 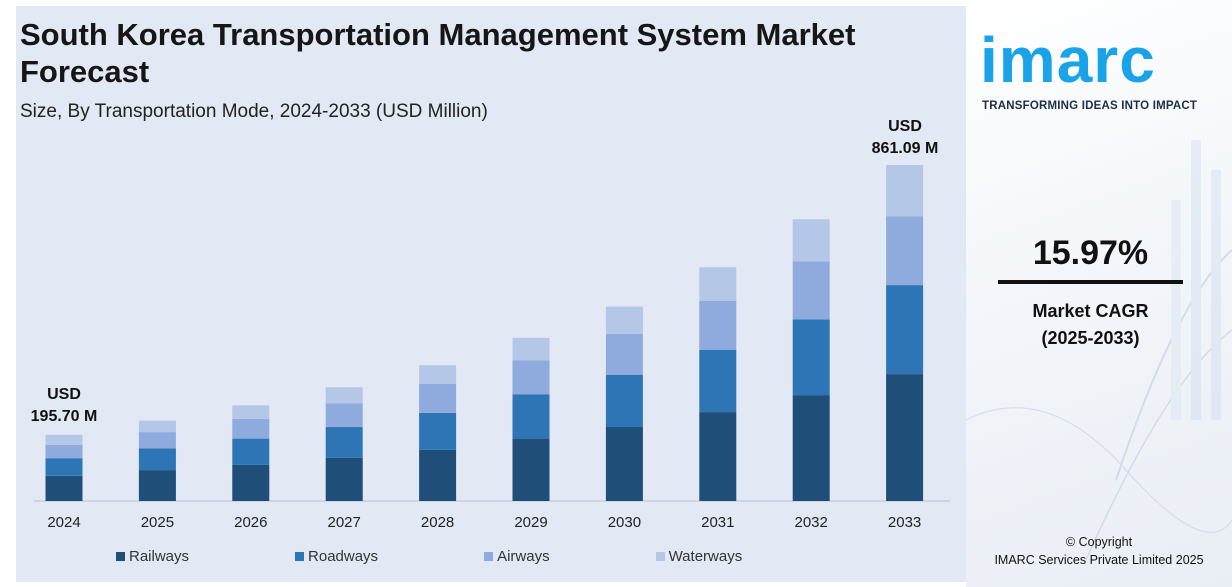 I want to click on legend-item-airways: Airways, so click(x=517, y=556).